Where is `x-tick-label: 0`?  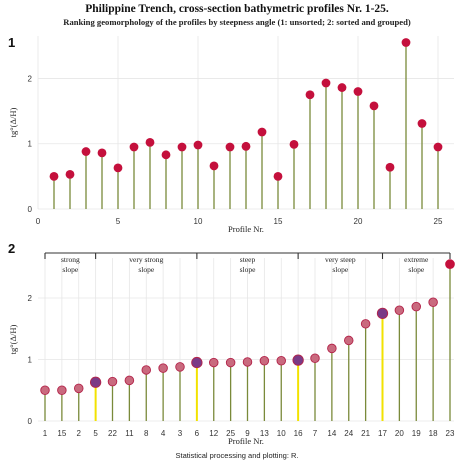
x-tick-label: 0 is located at coordinates (38, 221).